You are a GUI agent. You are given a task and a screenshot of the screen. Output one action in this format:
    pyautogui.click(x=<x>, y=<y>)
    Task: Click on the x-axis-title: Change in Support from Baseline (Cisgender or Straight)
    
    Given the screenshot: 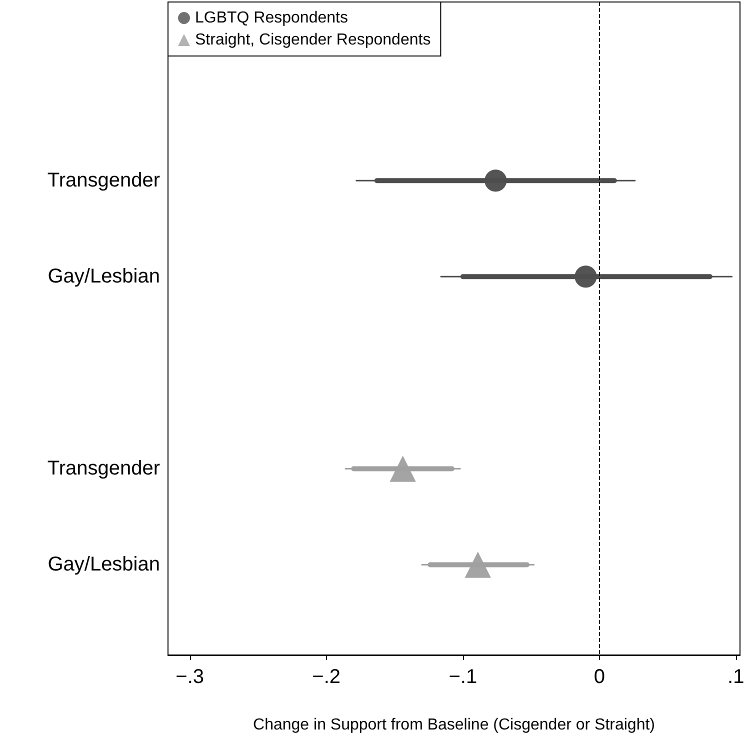 What is the action you would take?
    pyautogui.click(x=454, y=725)
    